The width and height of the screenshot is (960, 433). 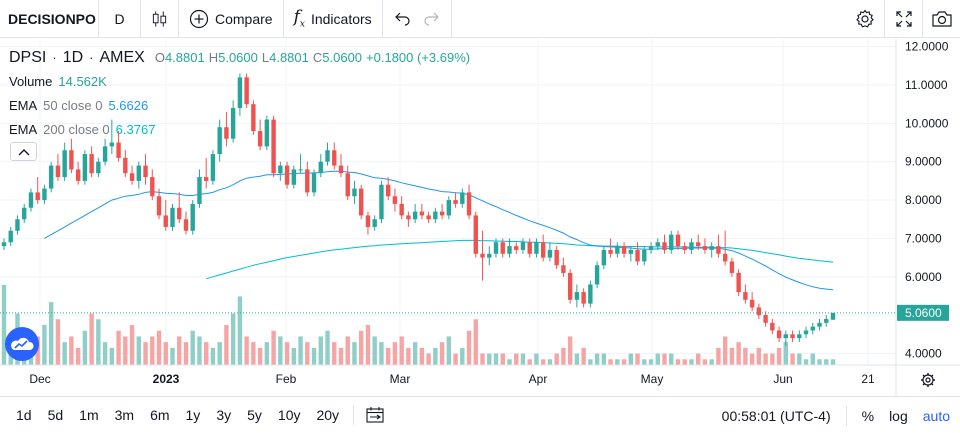 I want to click on indicators-button: fx Indicators, so click(x=333, y=19).